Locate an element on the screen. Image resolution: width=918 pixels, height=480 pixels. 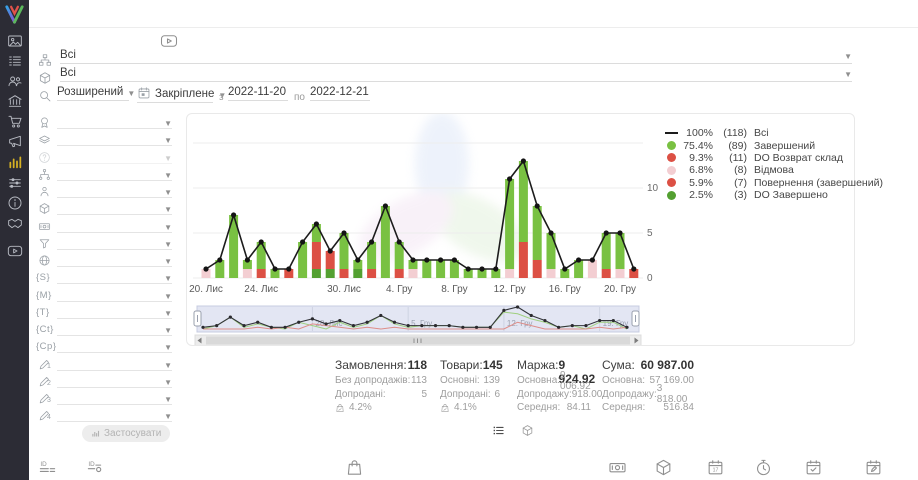
cube-icon is located at coordinates (663, 467).